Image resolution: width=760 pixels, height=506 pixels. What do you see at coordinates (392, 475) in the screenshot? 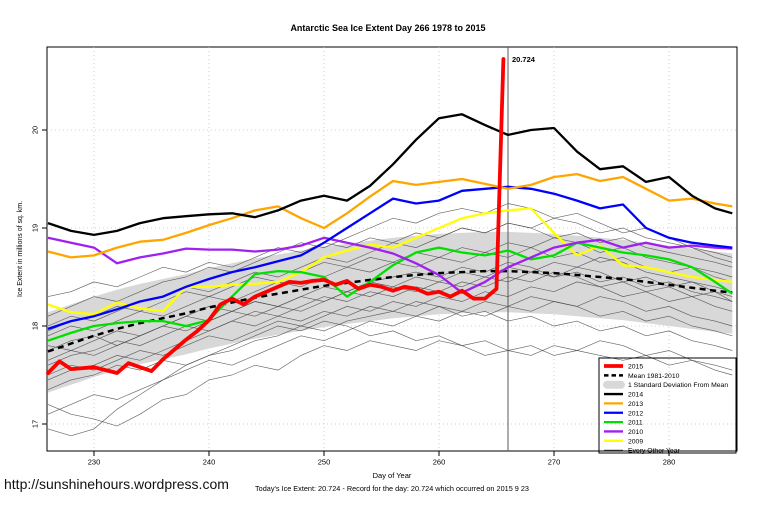
I see `x-axis-label: Day of Year` at bounding box center [392, 475].